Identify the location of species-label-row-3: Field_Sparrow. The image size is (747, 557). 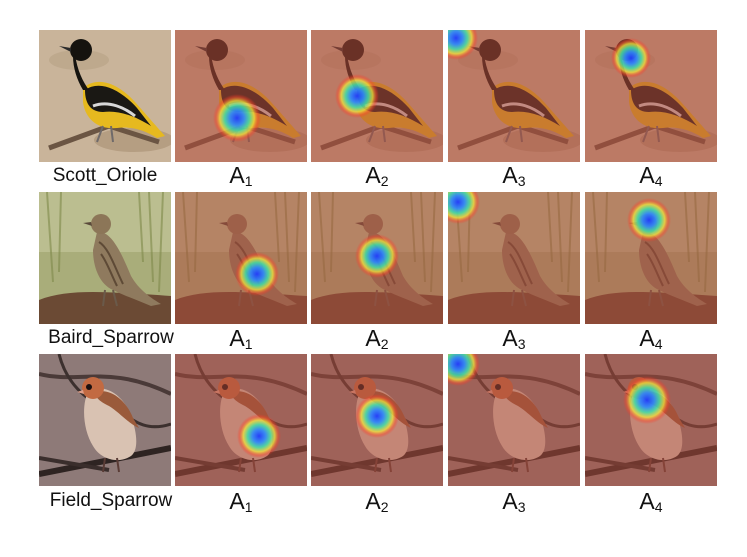
(111, 500).